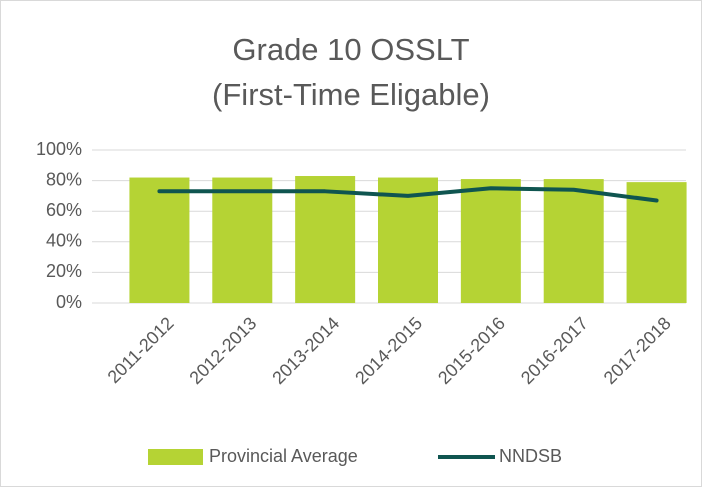 The width and height of the screenshot is (702, 487). I want to click on y-tick-label: 100%, so click(59, 149).